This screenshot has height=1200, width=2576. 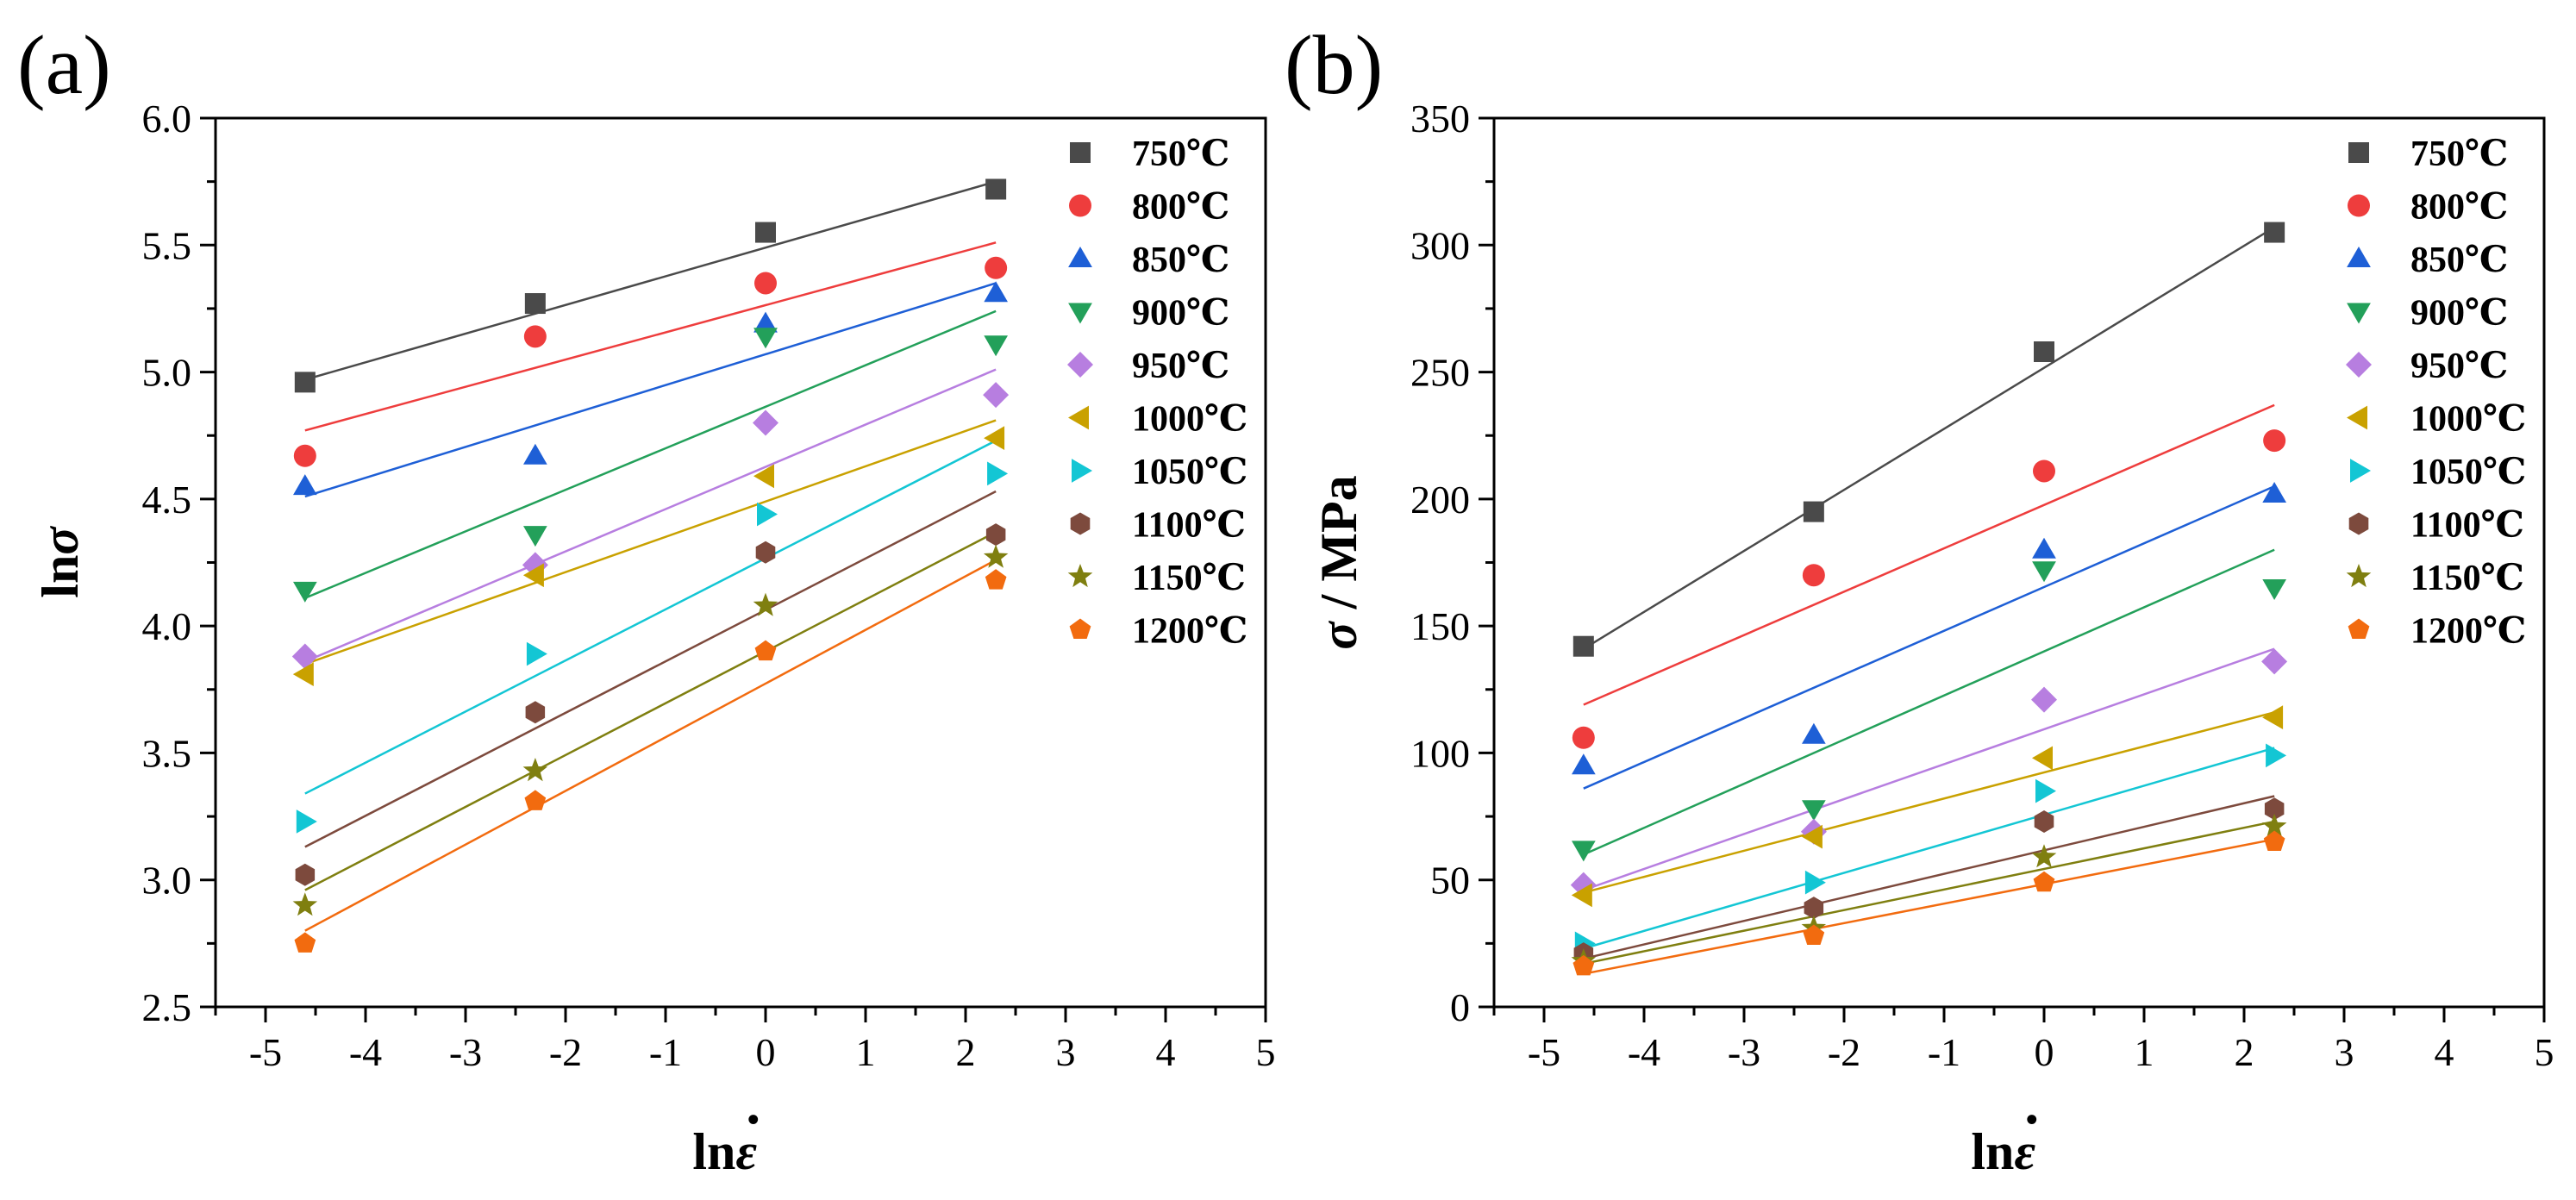 I want to click on y-tick-label: 5.0, so click(x=167, y=373).